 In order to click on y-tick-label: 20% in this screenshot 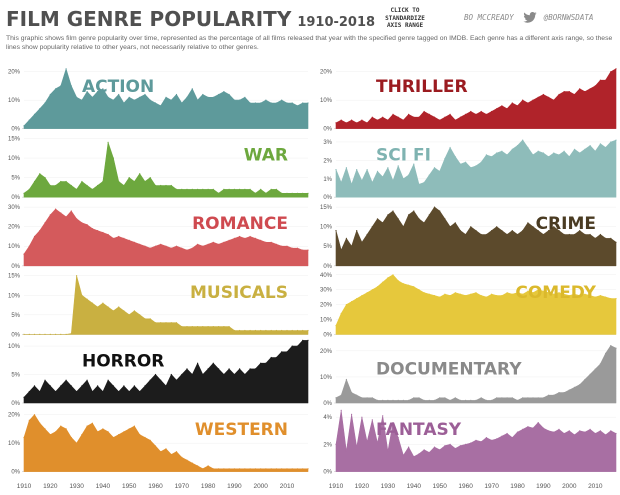, I will do `click(14, 73)`.